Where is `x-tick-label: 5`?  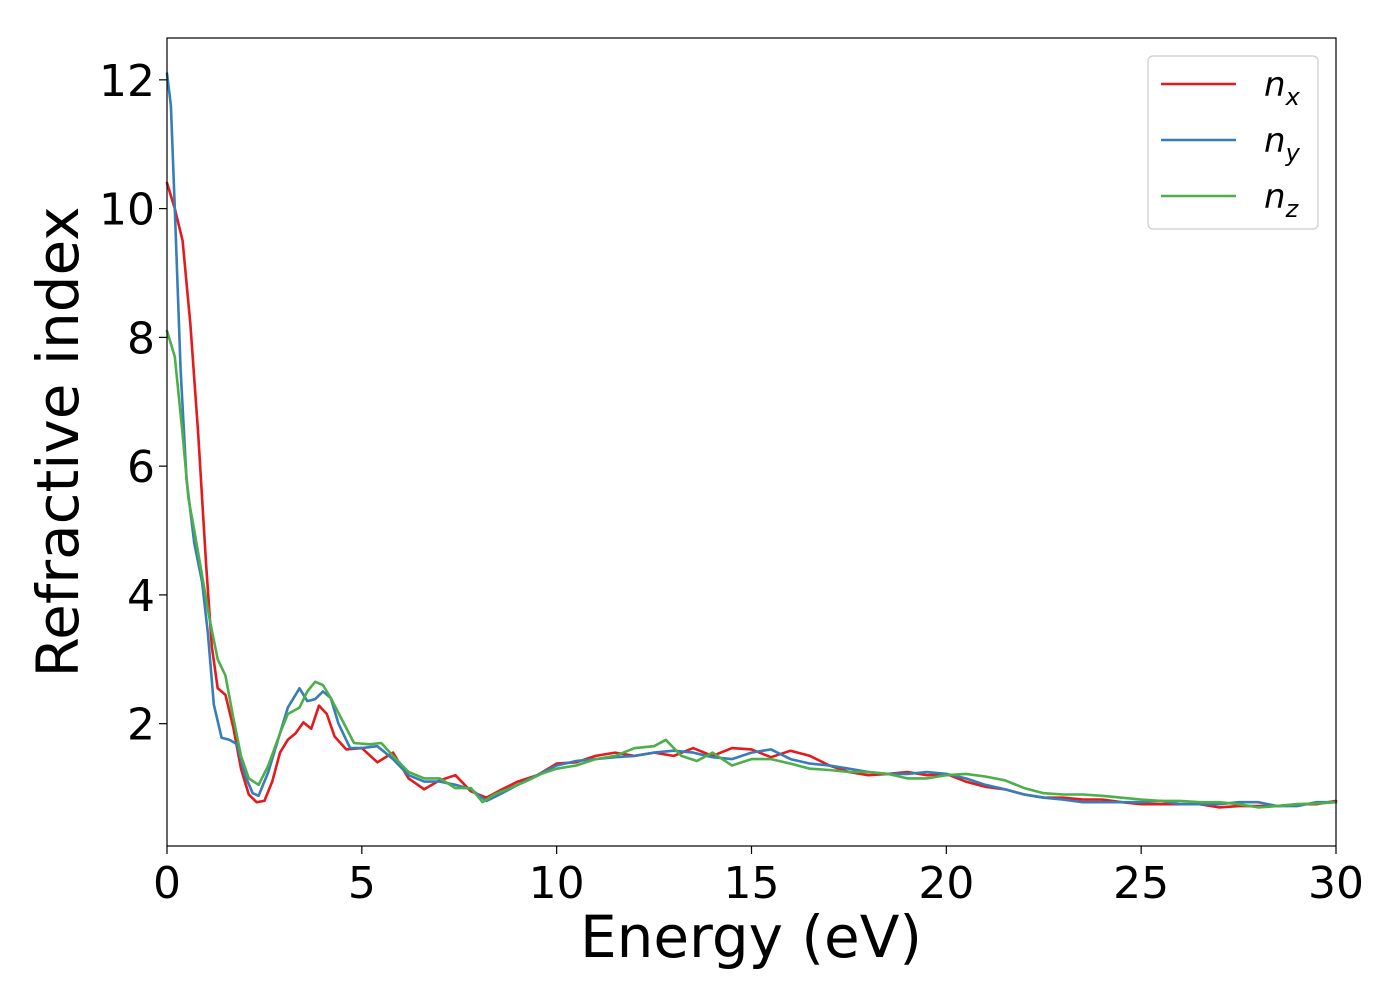
x-tick-label: 5 is located at coordinates (362, 883).